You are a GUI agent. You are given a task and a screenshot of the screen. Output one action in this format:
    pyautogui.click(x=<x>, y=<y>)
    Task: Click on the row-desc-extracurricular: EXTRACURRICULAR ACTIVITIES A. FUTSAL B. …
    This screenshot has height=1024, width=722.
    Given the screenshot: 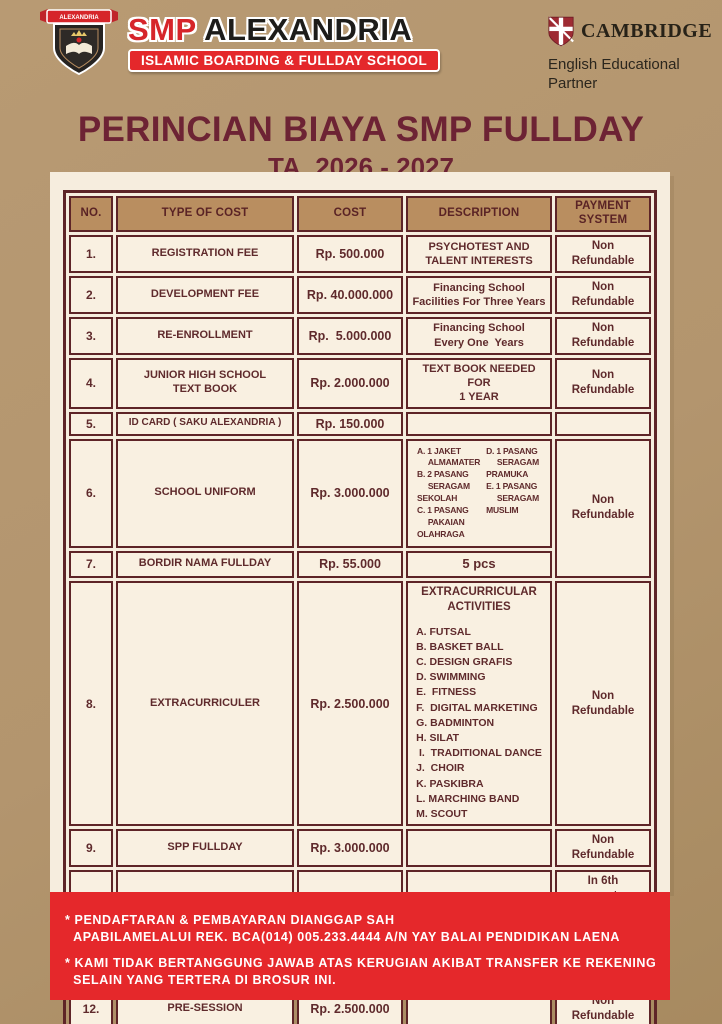 What is the action you would take?
    pyautogui.click(x=479, y=703)
    